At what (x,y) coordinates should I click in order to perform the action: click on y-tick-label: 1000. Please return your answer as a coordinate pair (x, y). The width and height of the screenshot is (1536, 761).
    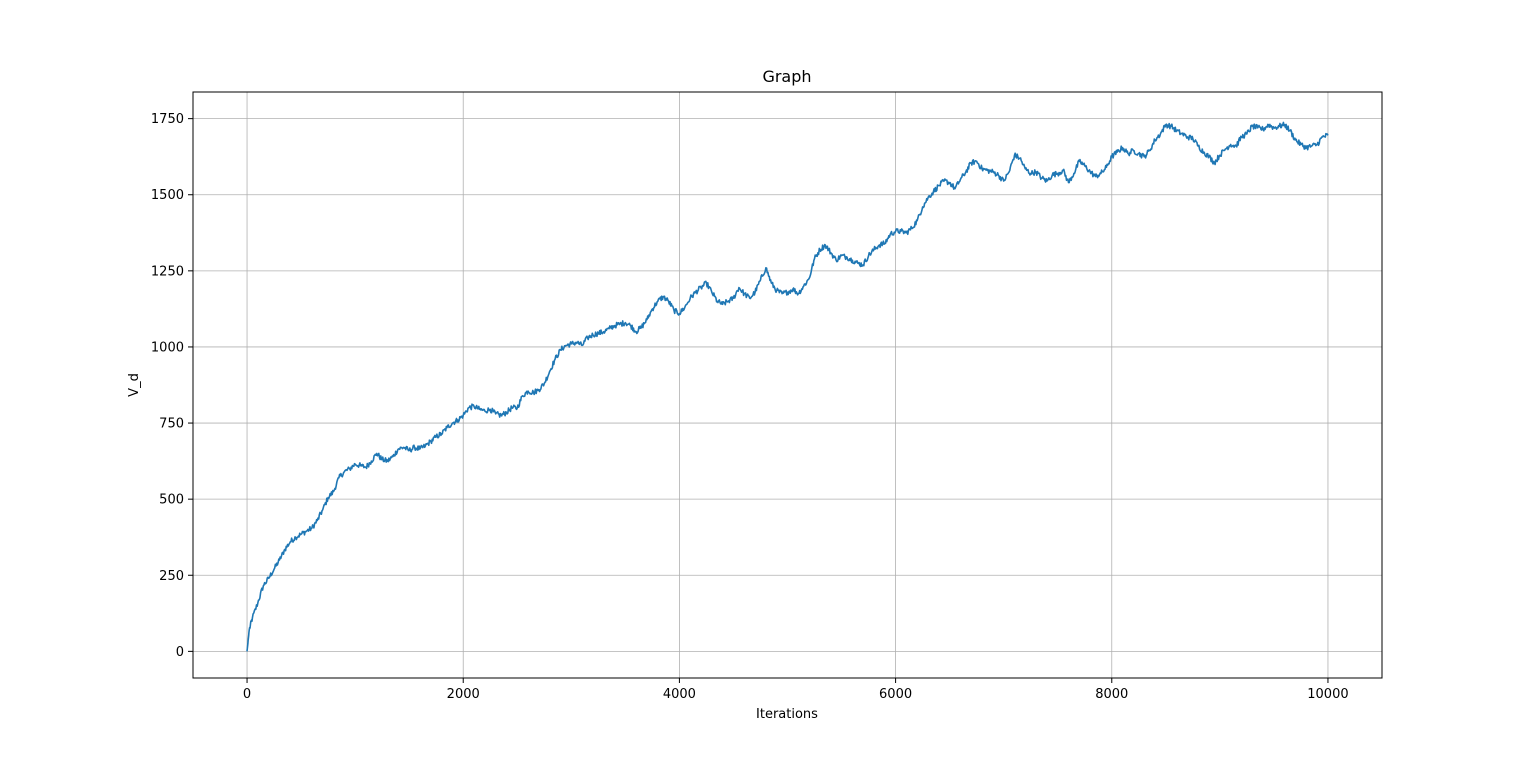
    Looking at the image, I should click on (167, 347).